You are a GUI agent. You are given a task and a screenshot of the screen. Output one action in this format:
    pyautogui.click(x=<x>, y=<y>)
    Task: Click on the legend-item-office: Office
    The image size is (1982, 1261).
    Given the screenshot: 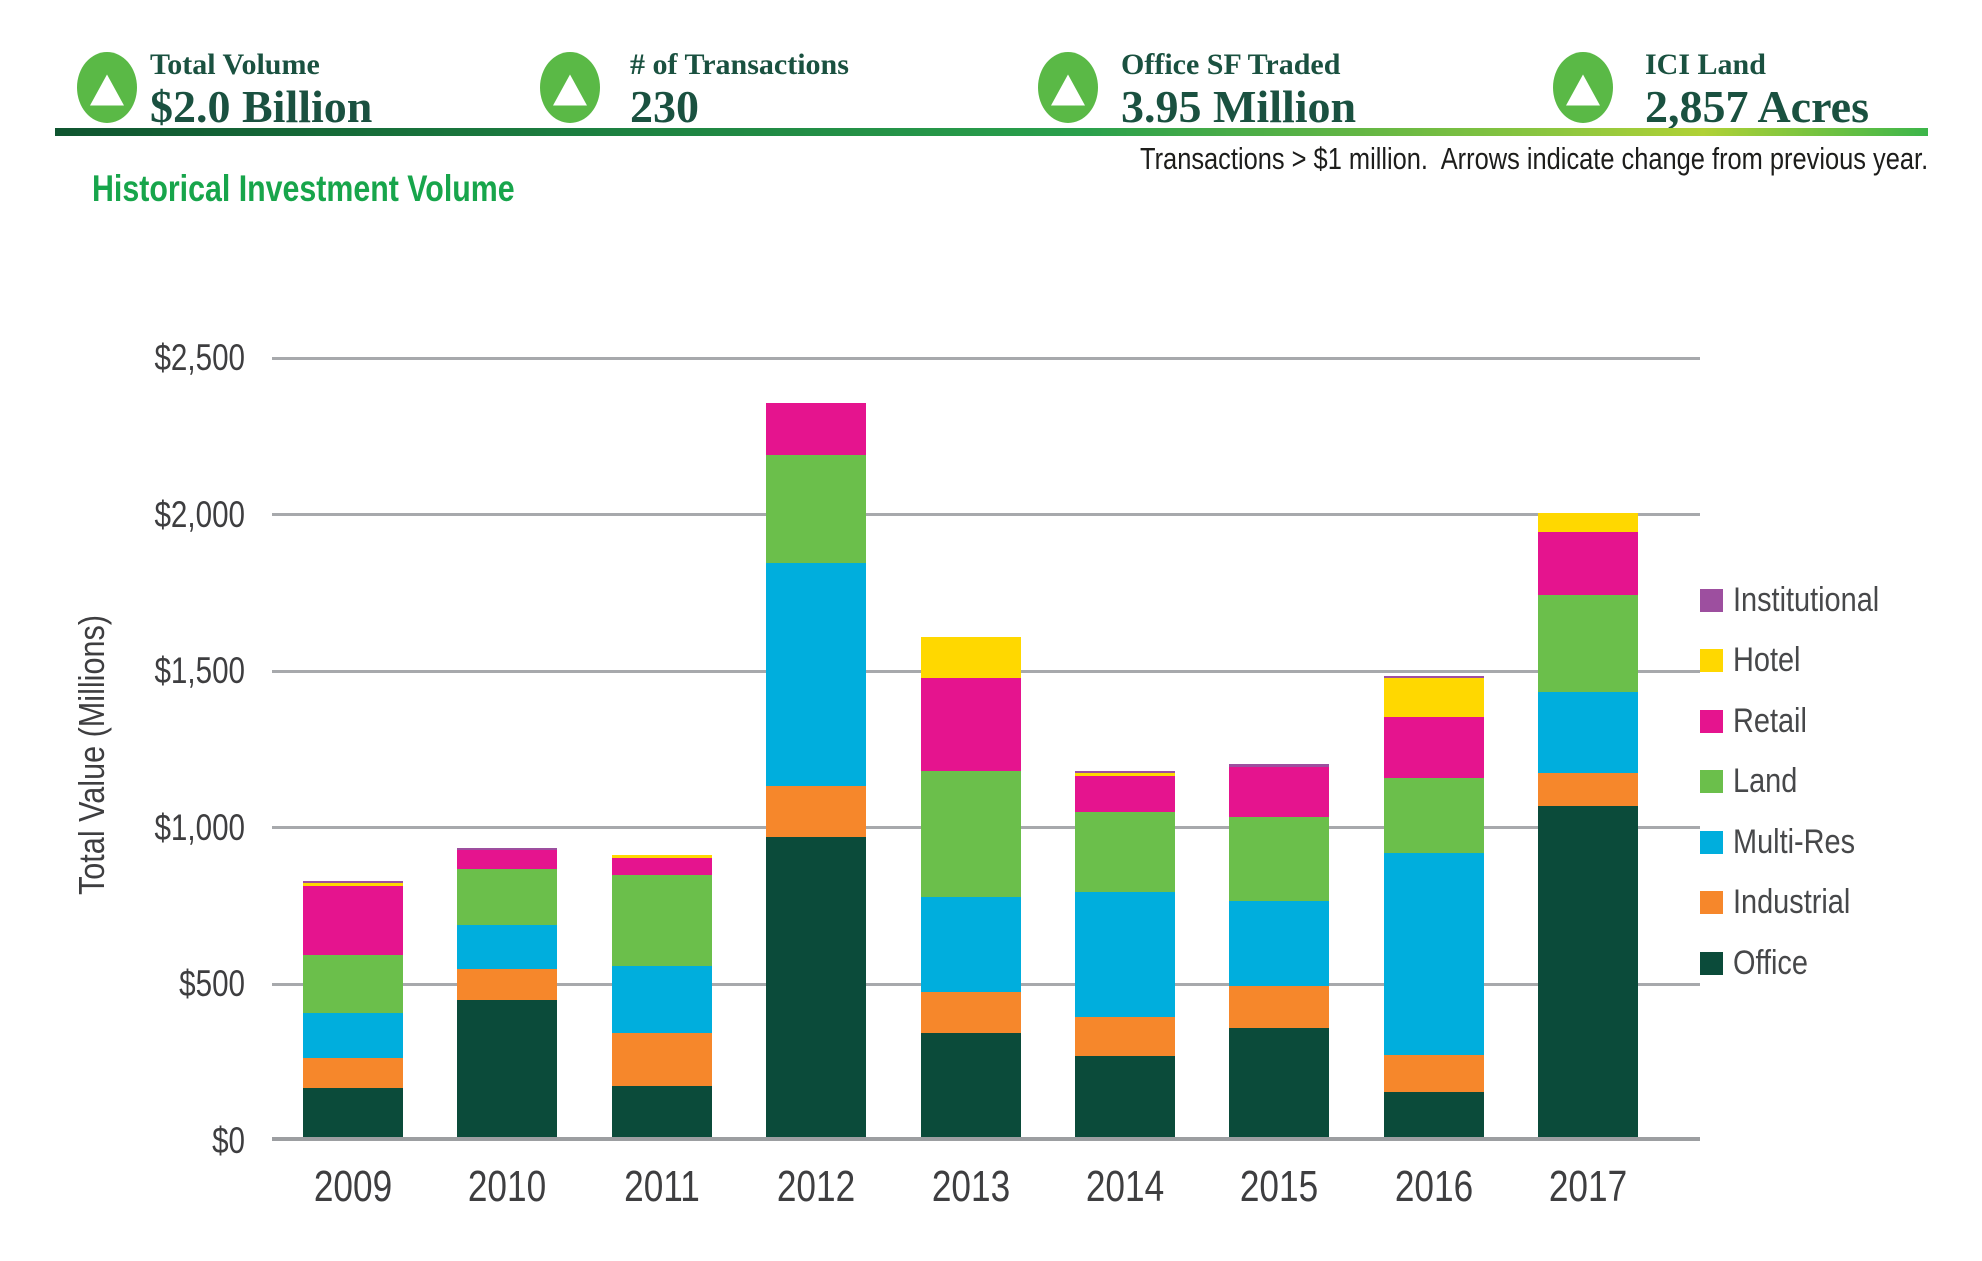 What is the action you would take?
    pyautogui.click(x=1802, y=963)
    